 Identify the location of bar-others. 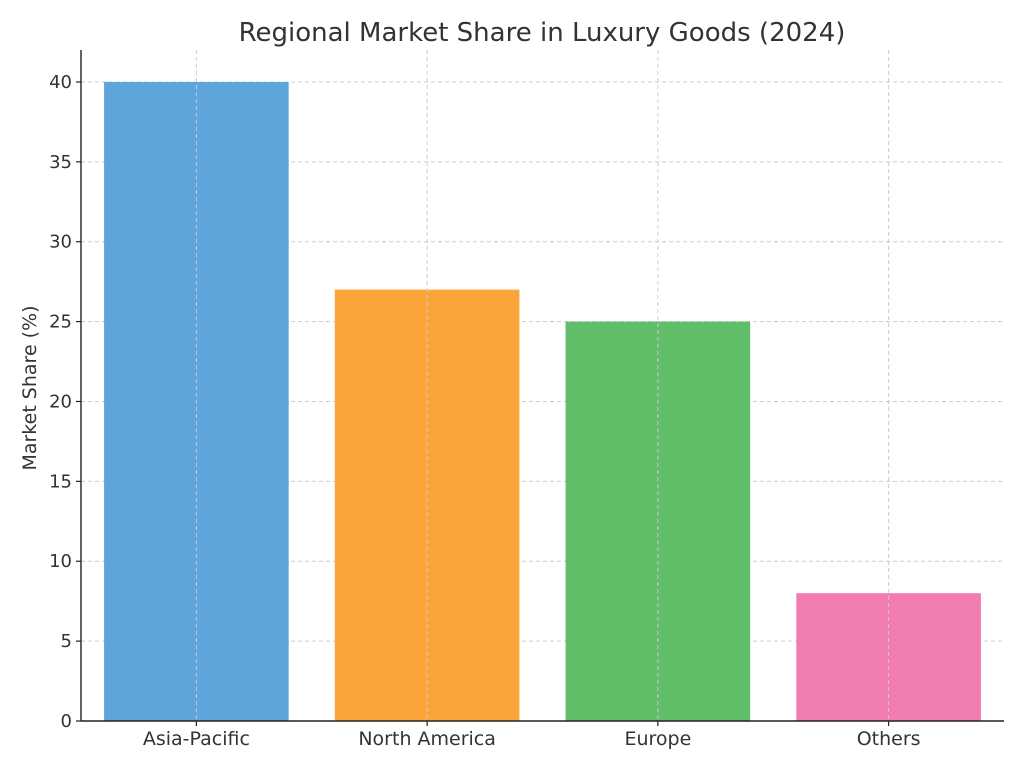
(888, 657).